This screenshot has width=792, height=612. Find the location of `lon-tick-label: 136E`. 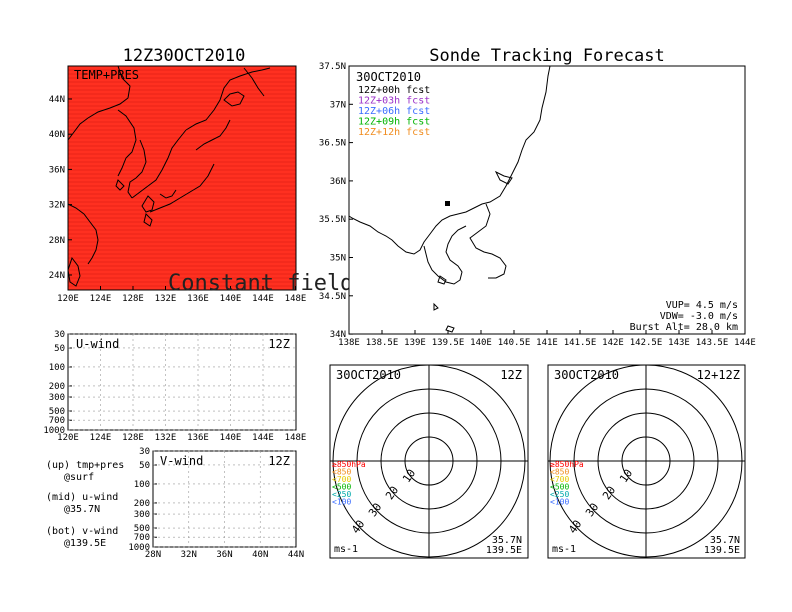

lon-tick-label: 136E is located at coordinates (198, 438).